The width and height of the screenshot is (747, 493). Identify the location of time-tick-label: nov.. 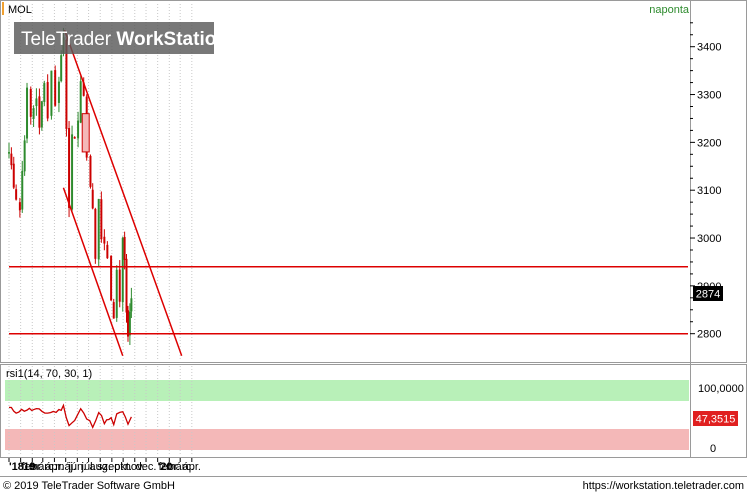
(135, 467).